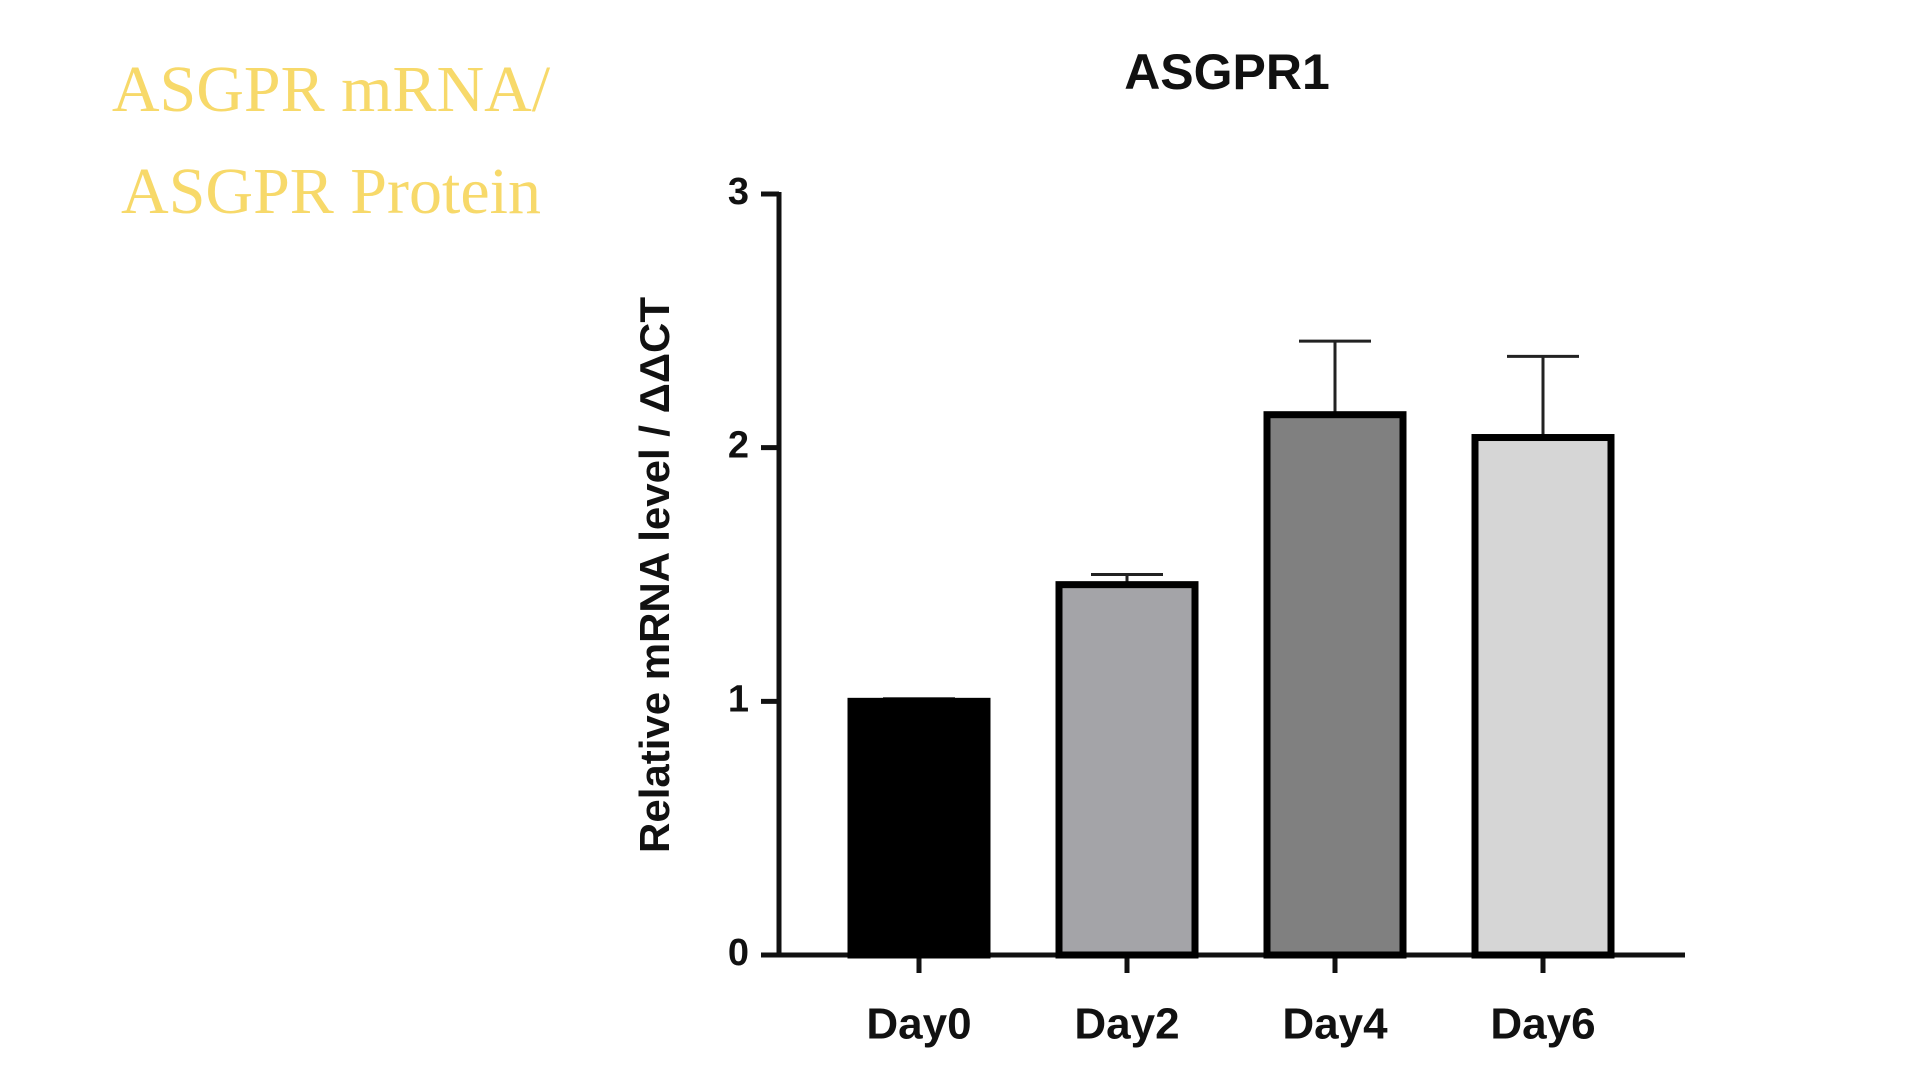  What do you see at coordinates (918, 1024) in the screenshot?
I see `x-tick-label: Day0` at bounding box center [918, 1024].